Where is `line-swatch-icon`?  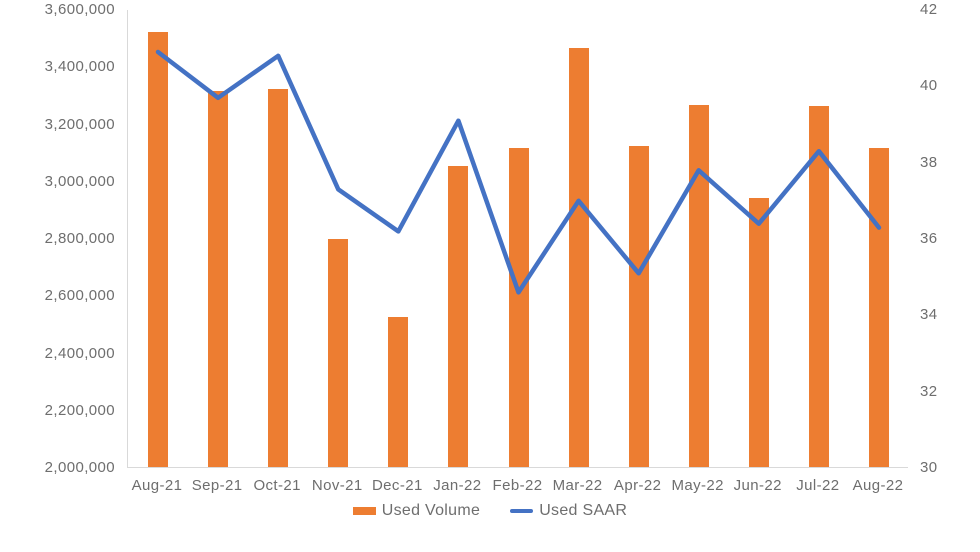 line-swatch-icon is located at coordinates (522, 511).